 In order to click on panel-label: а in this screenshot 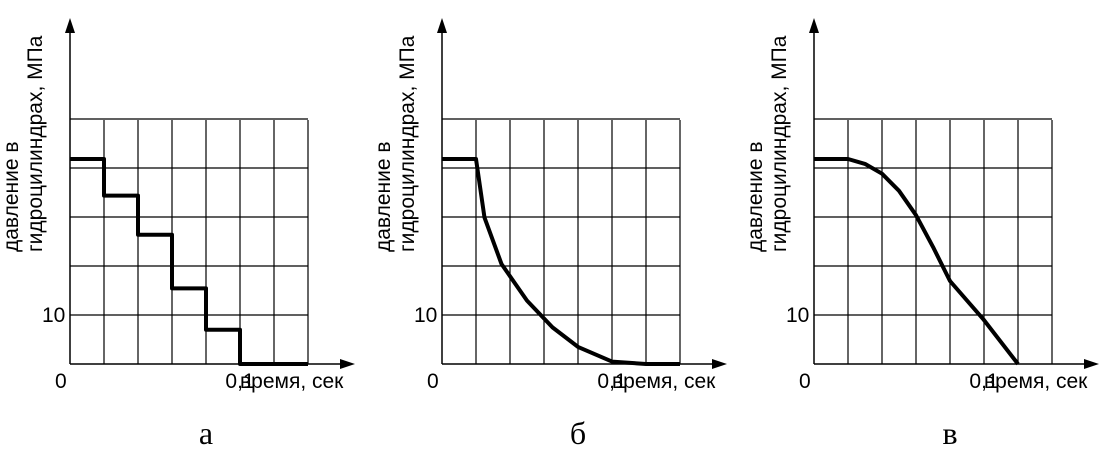, I will do `click(206, 433)`.